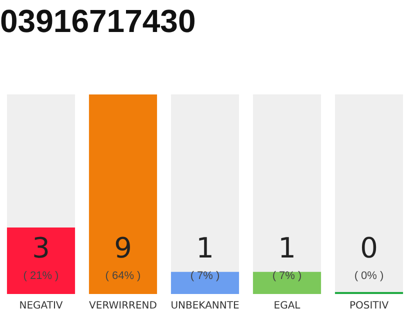  What do you see at coordinates (41, 306) in the screenshot?
I see `x-tick-label: NEGATIV` at bounding box center [41, 306].